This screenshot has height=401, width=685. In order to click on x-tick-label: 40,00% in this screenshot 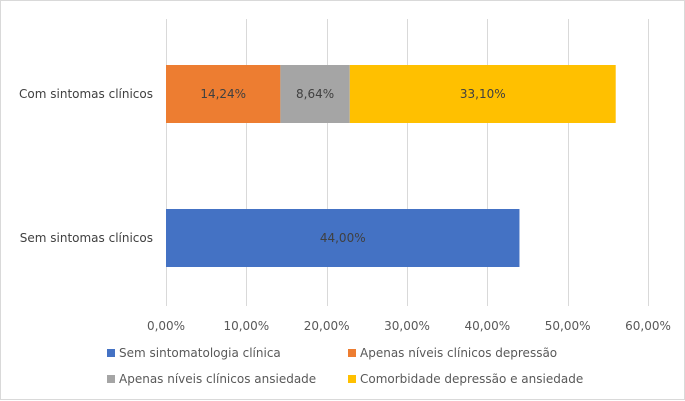, I will do `click(487, 326)`.